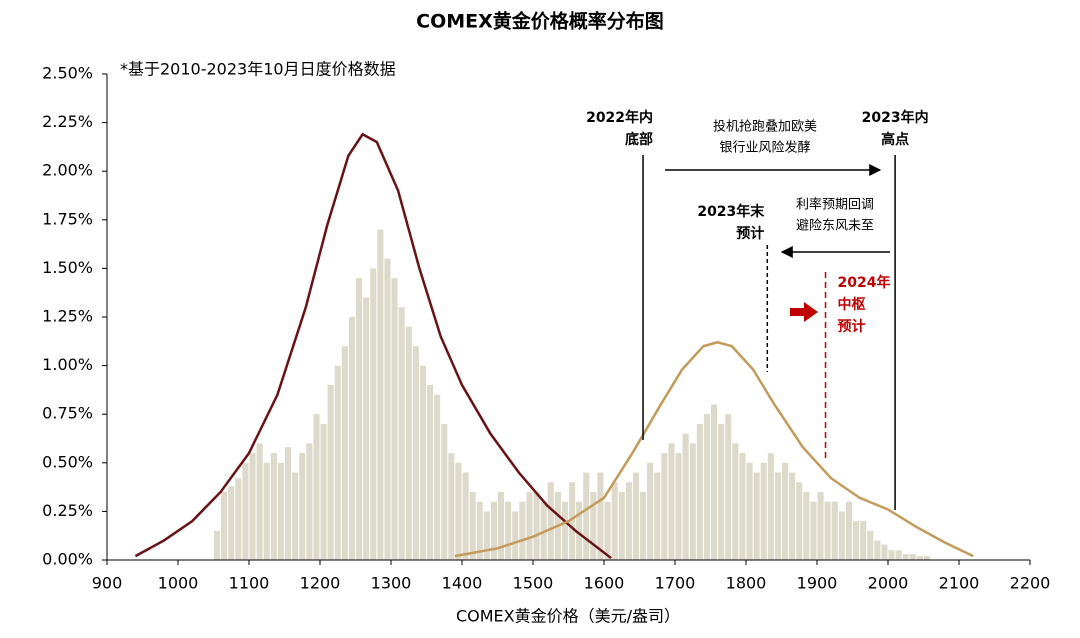 This screenshot has height=638, width=1080. Describe the element at coordinates (258, 69) in the screenshot. I see `chart-subtitle: *基于2010-2023年10月日度价格数据` at that location.